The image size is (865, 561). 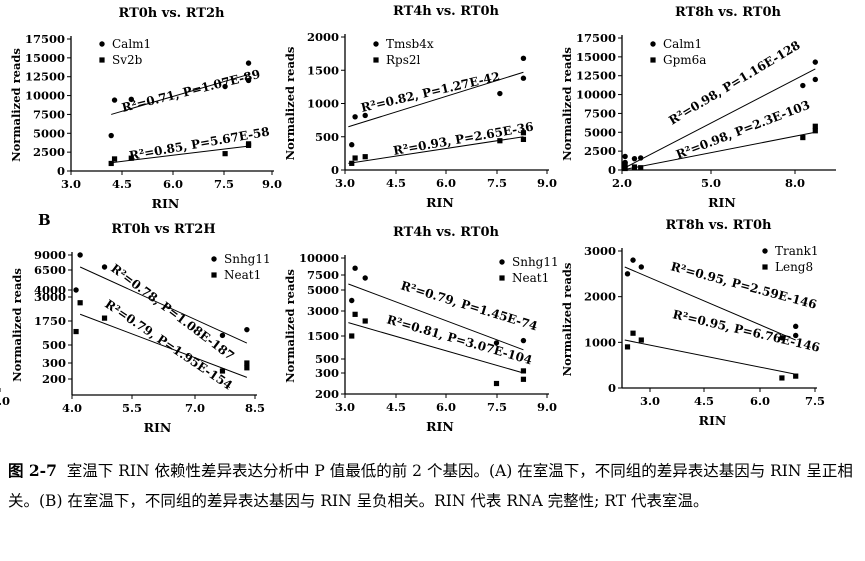 What do you see at coordinates (44, 220) in the screenshot?
I see `panel-label-b: B` at bounding box center [44, 220].